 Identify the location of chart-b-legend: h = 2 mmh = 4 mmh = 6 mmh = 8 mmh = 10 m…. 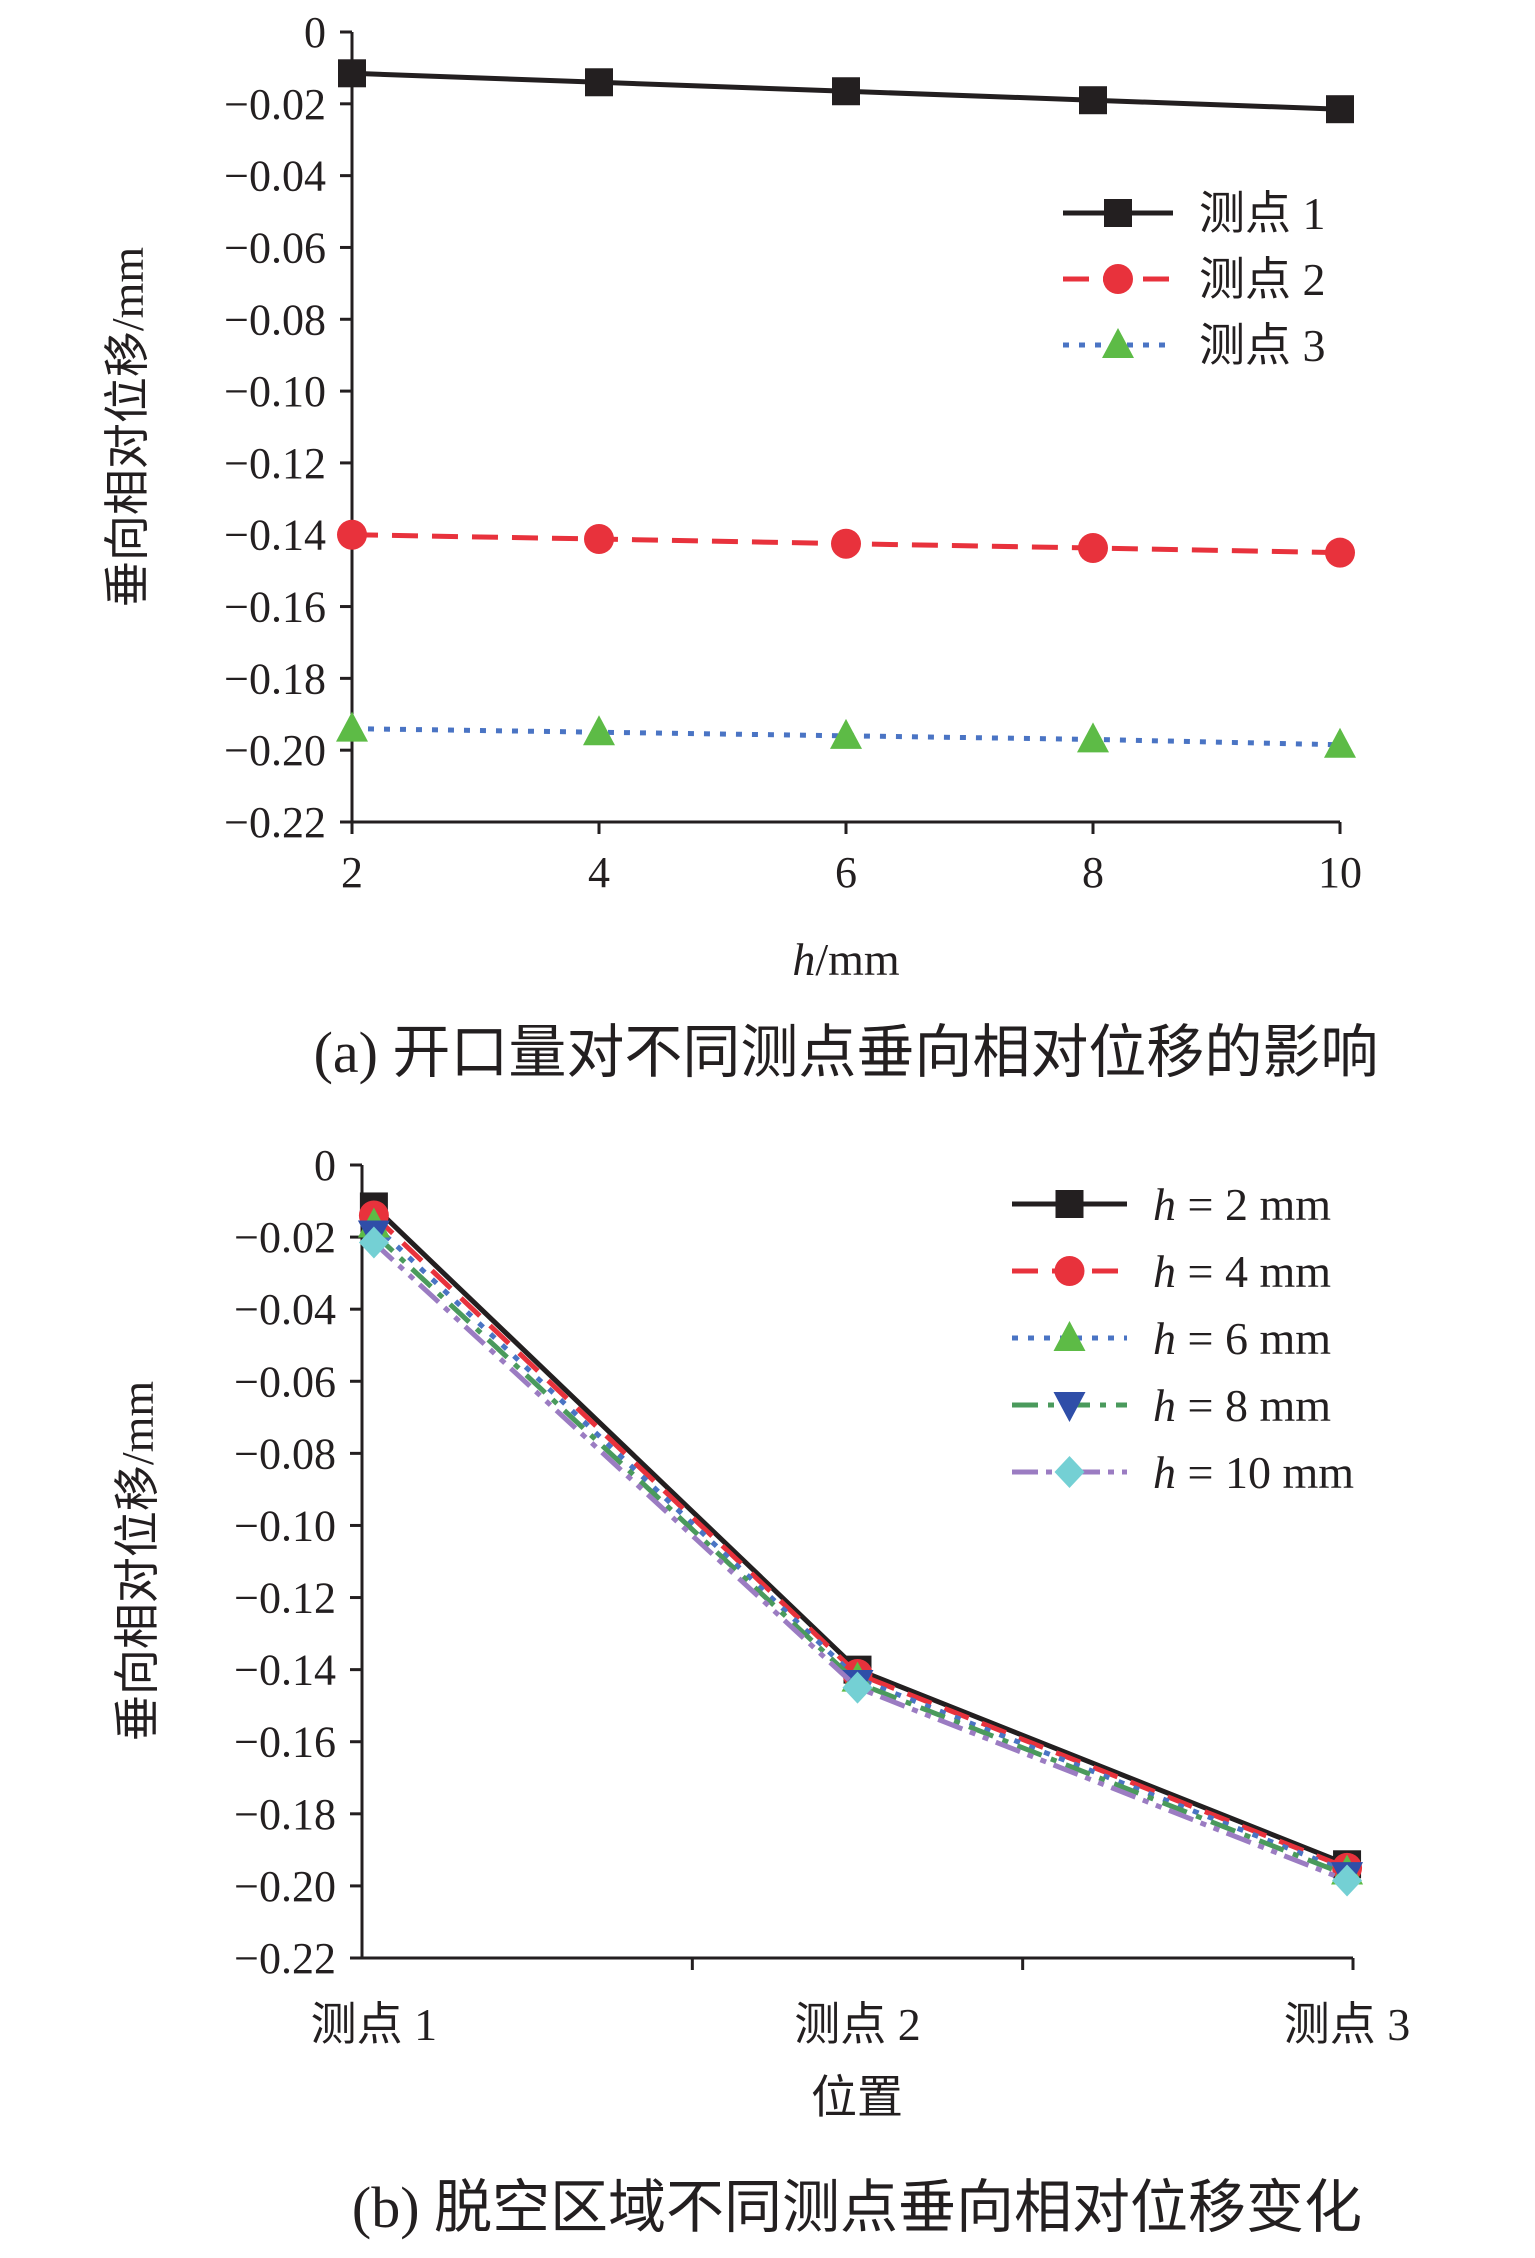
(1183, 1338).